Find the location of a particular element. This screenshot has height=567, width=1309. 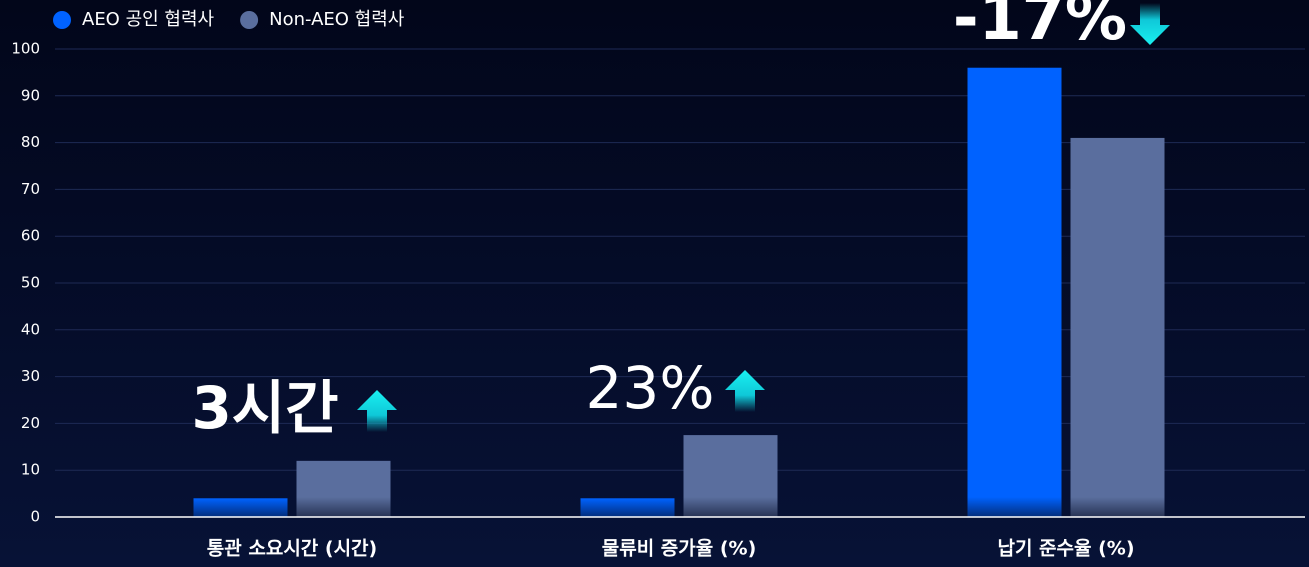

y-tick-label: 0 is located at coordinates (35, 517).